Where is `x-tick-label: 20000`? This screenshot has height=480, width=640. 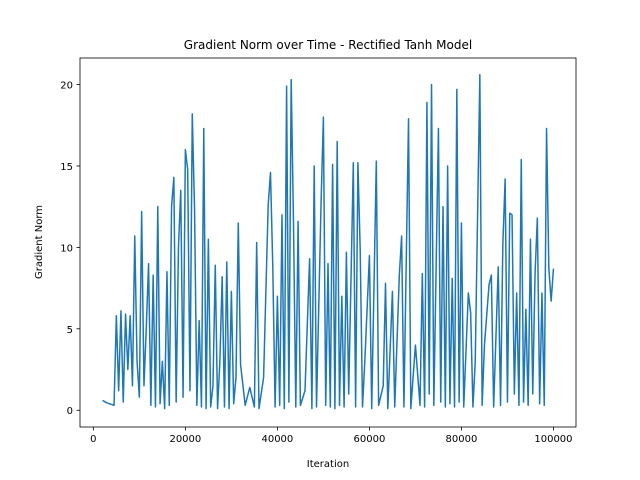 x-tick-label: 20000 is located at coordinates (185, 439).